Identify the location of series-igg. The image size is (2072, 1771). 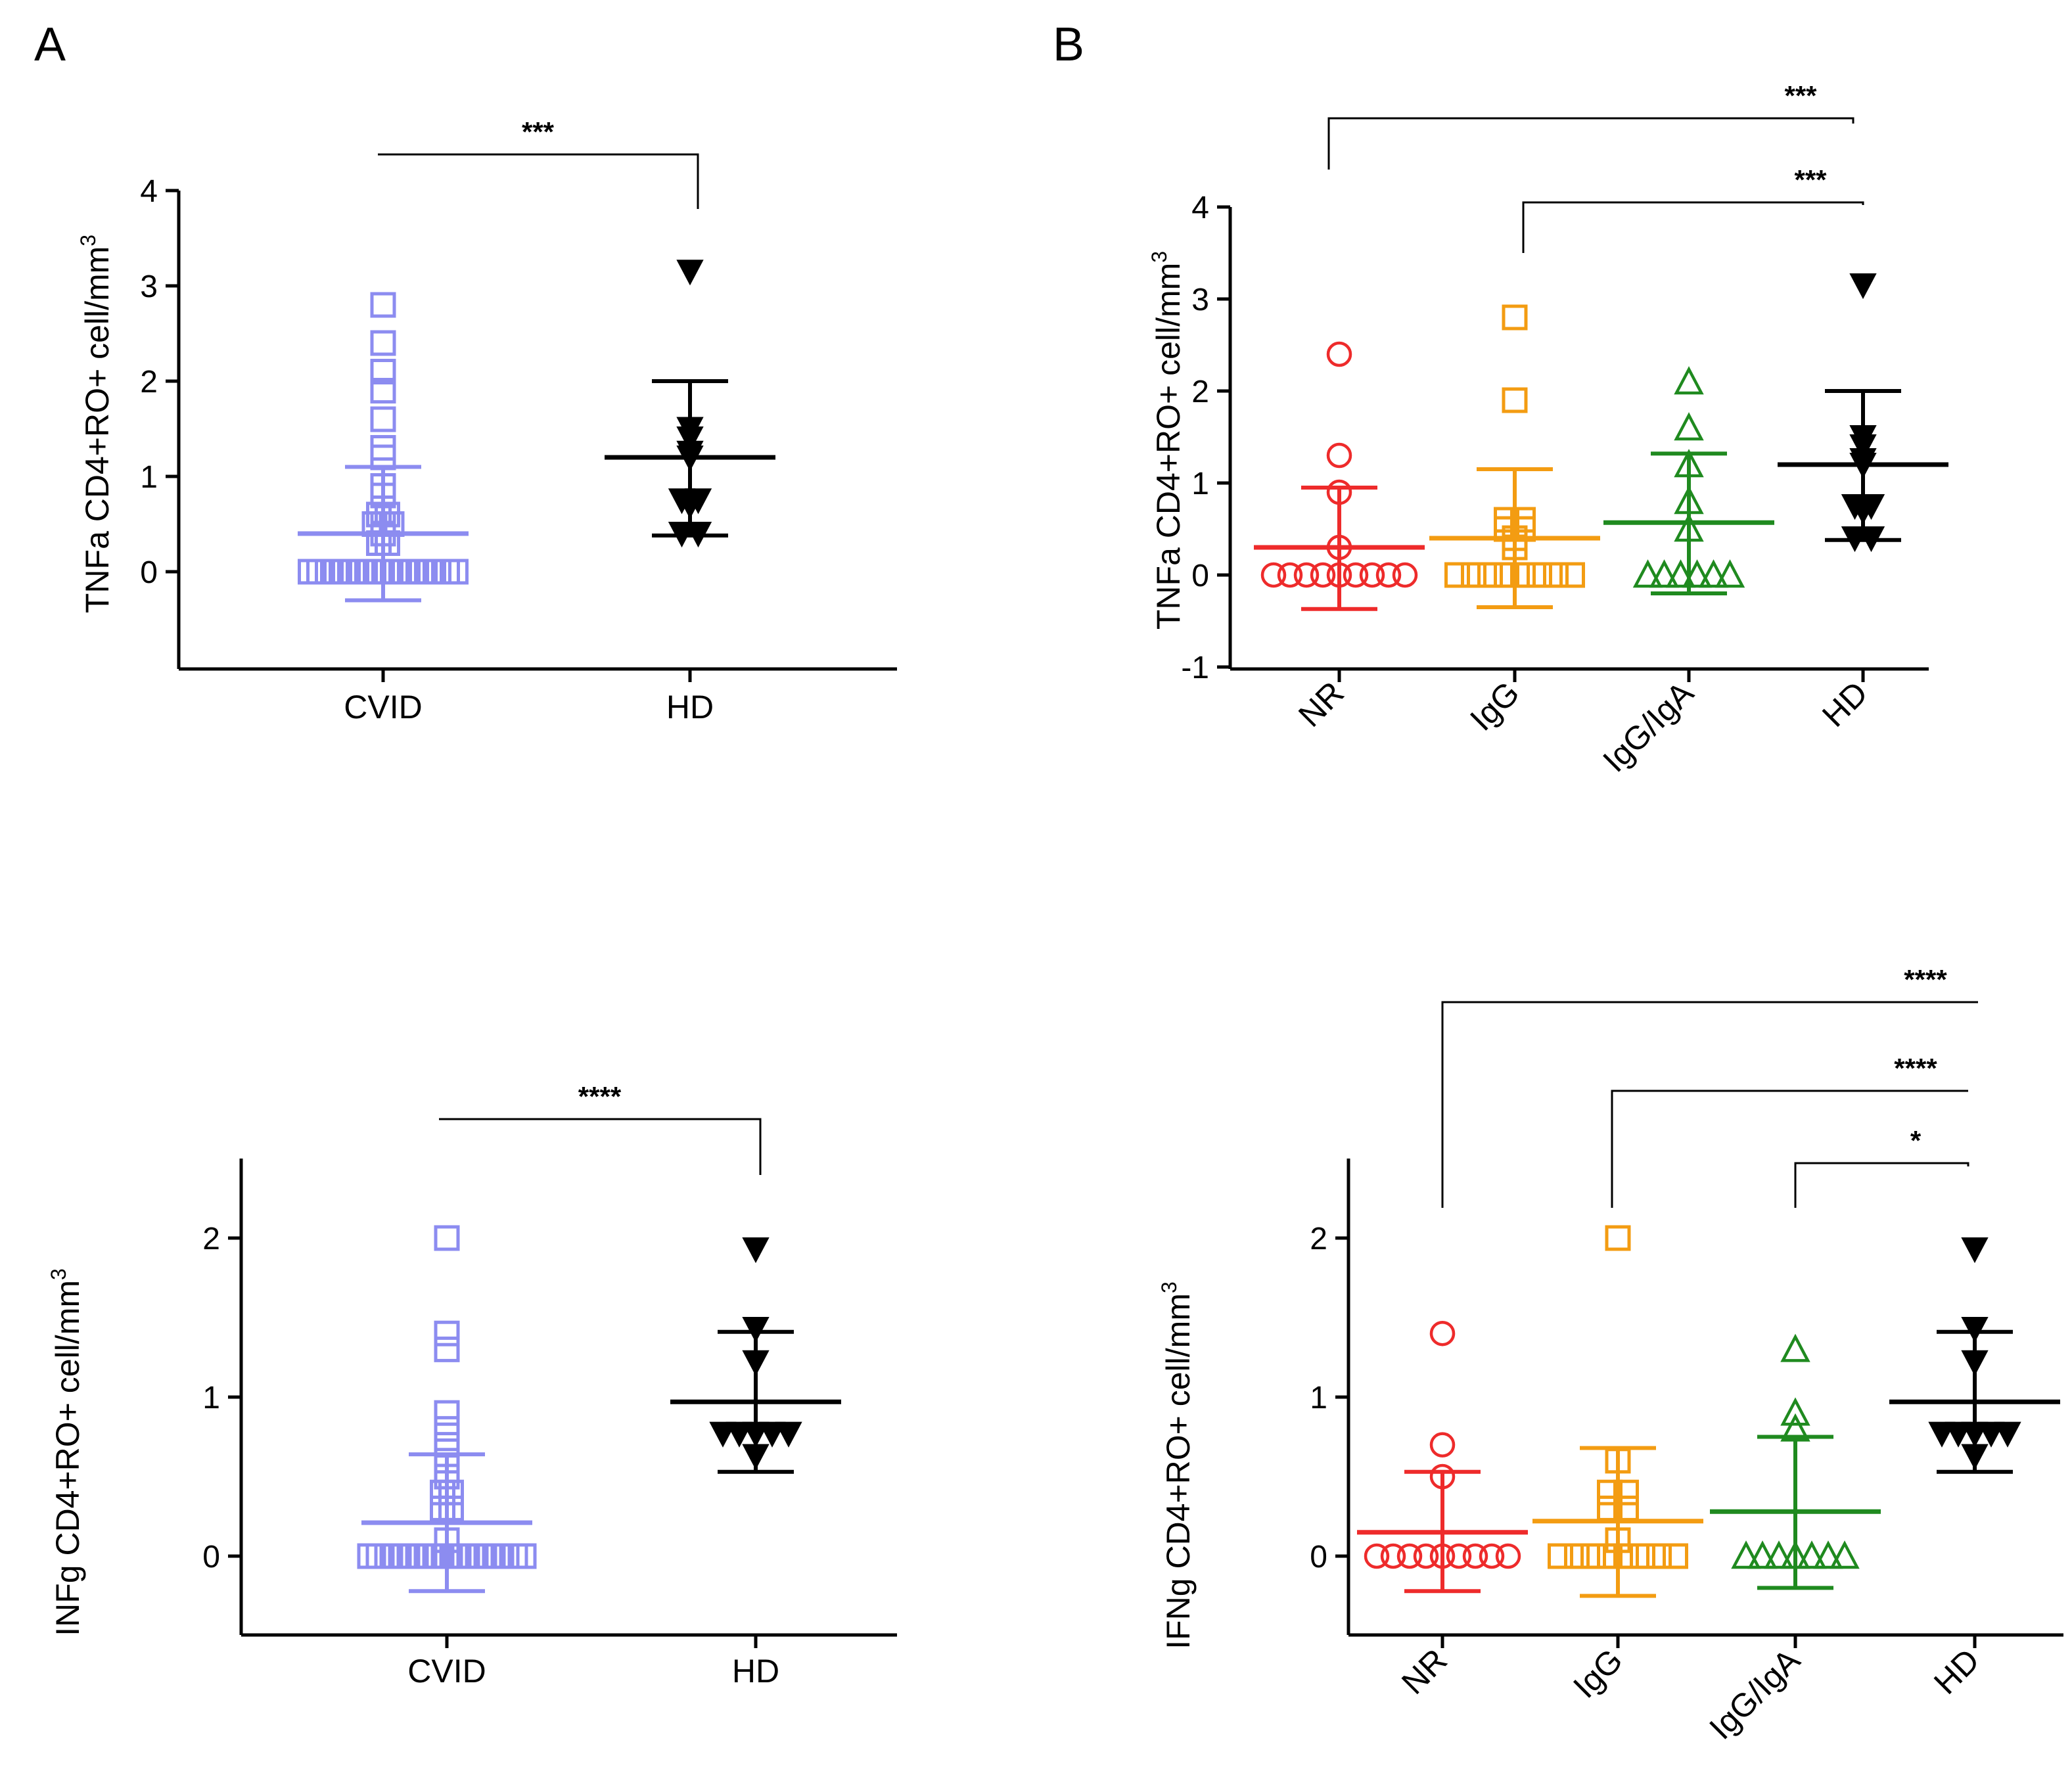
(1617, 1412).